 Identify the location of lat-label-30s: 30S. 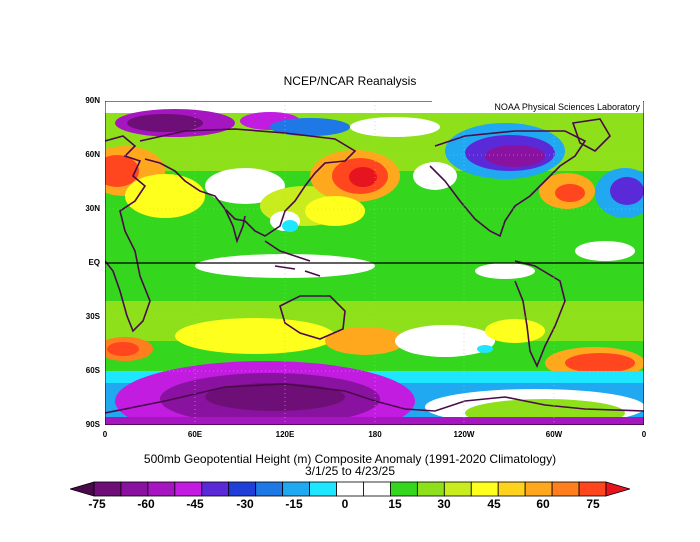
(92, 316).